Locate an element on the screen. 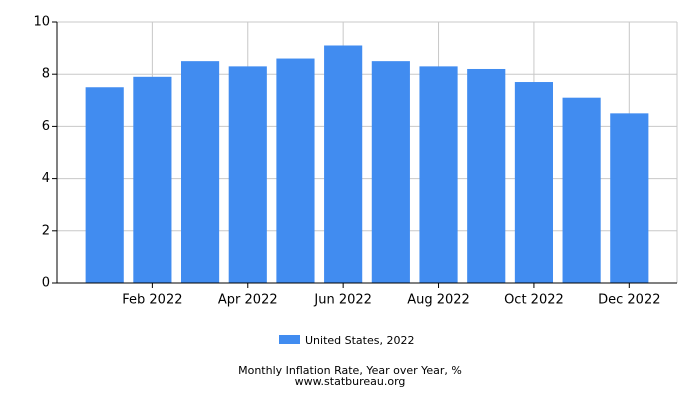 This screenshot has width=700, height=400. y-tick-label: 8 is located at coordinates (46, 74).